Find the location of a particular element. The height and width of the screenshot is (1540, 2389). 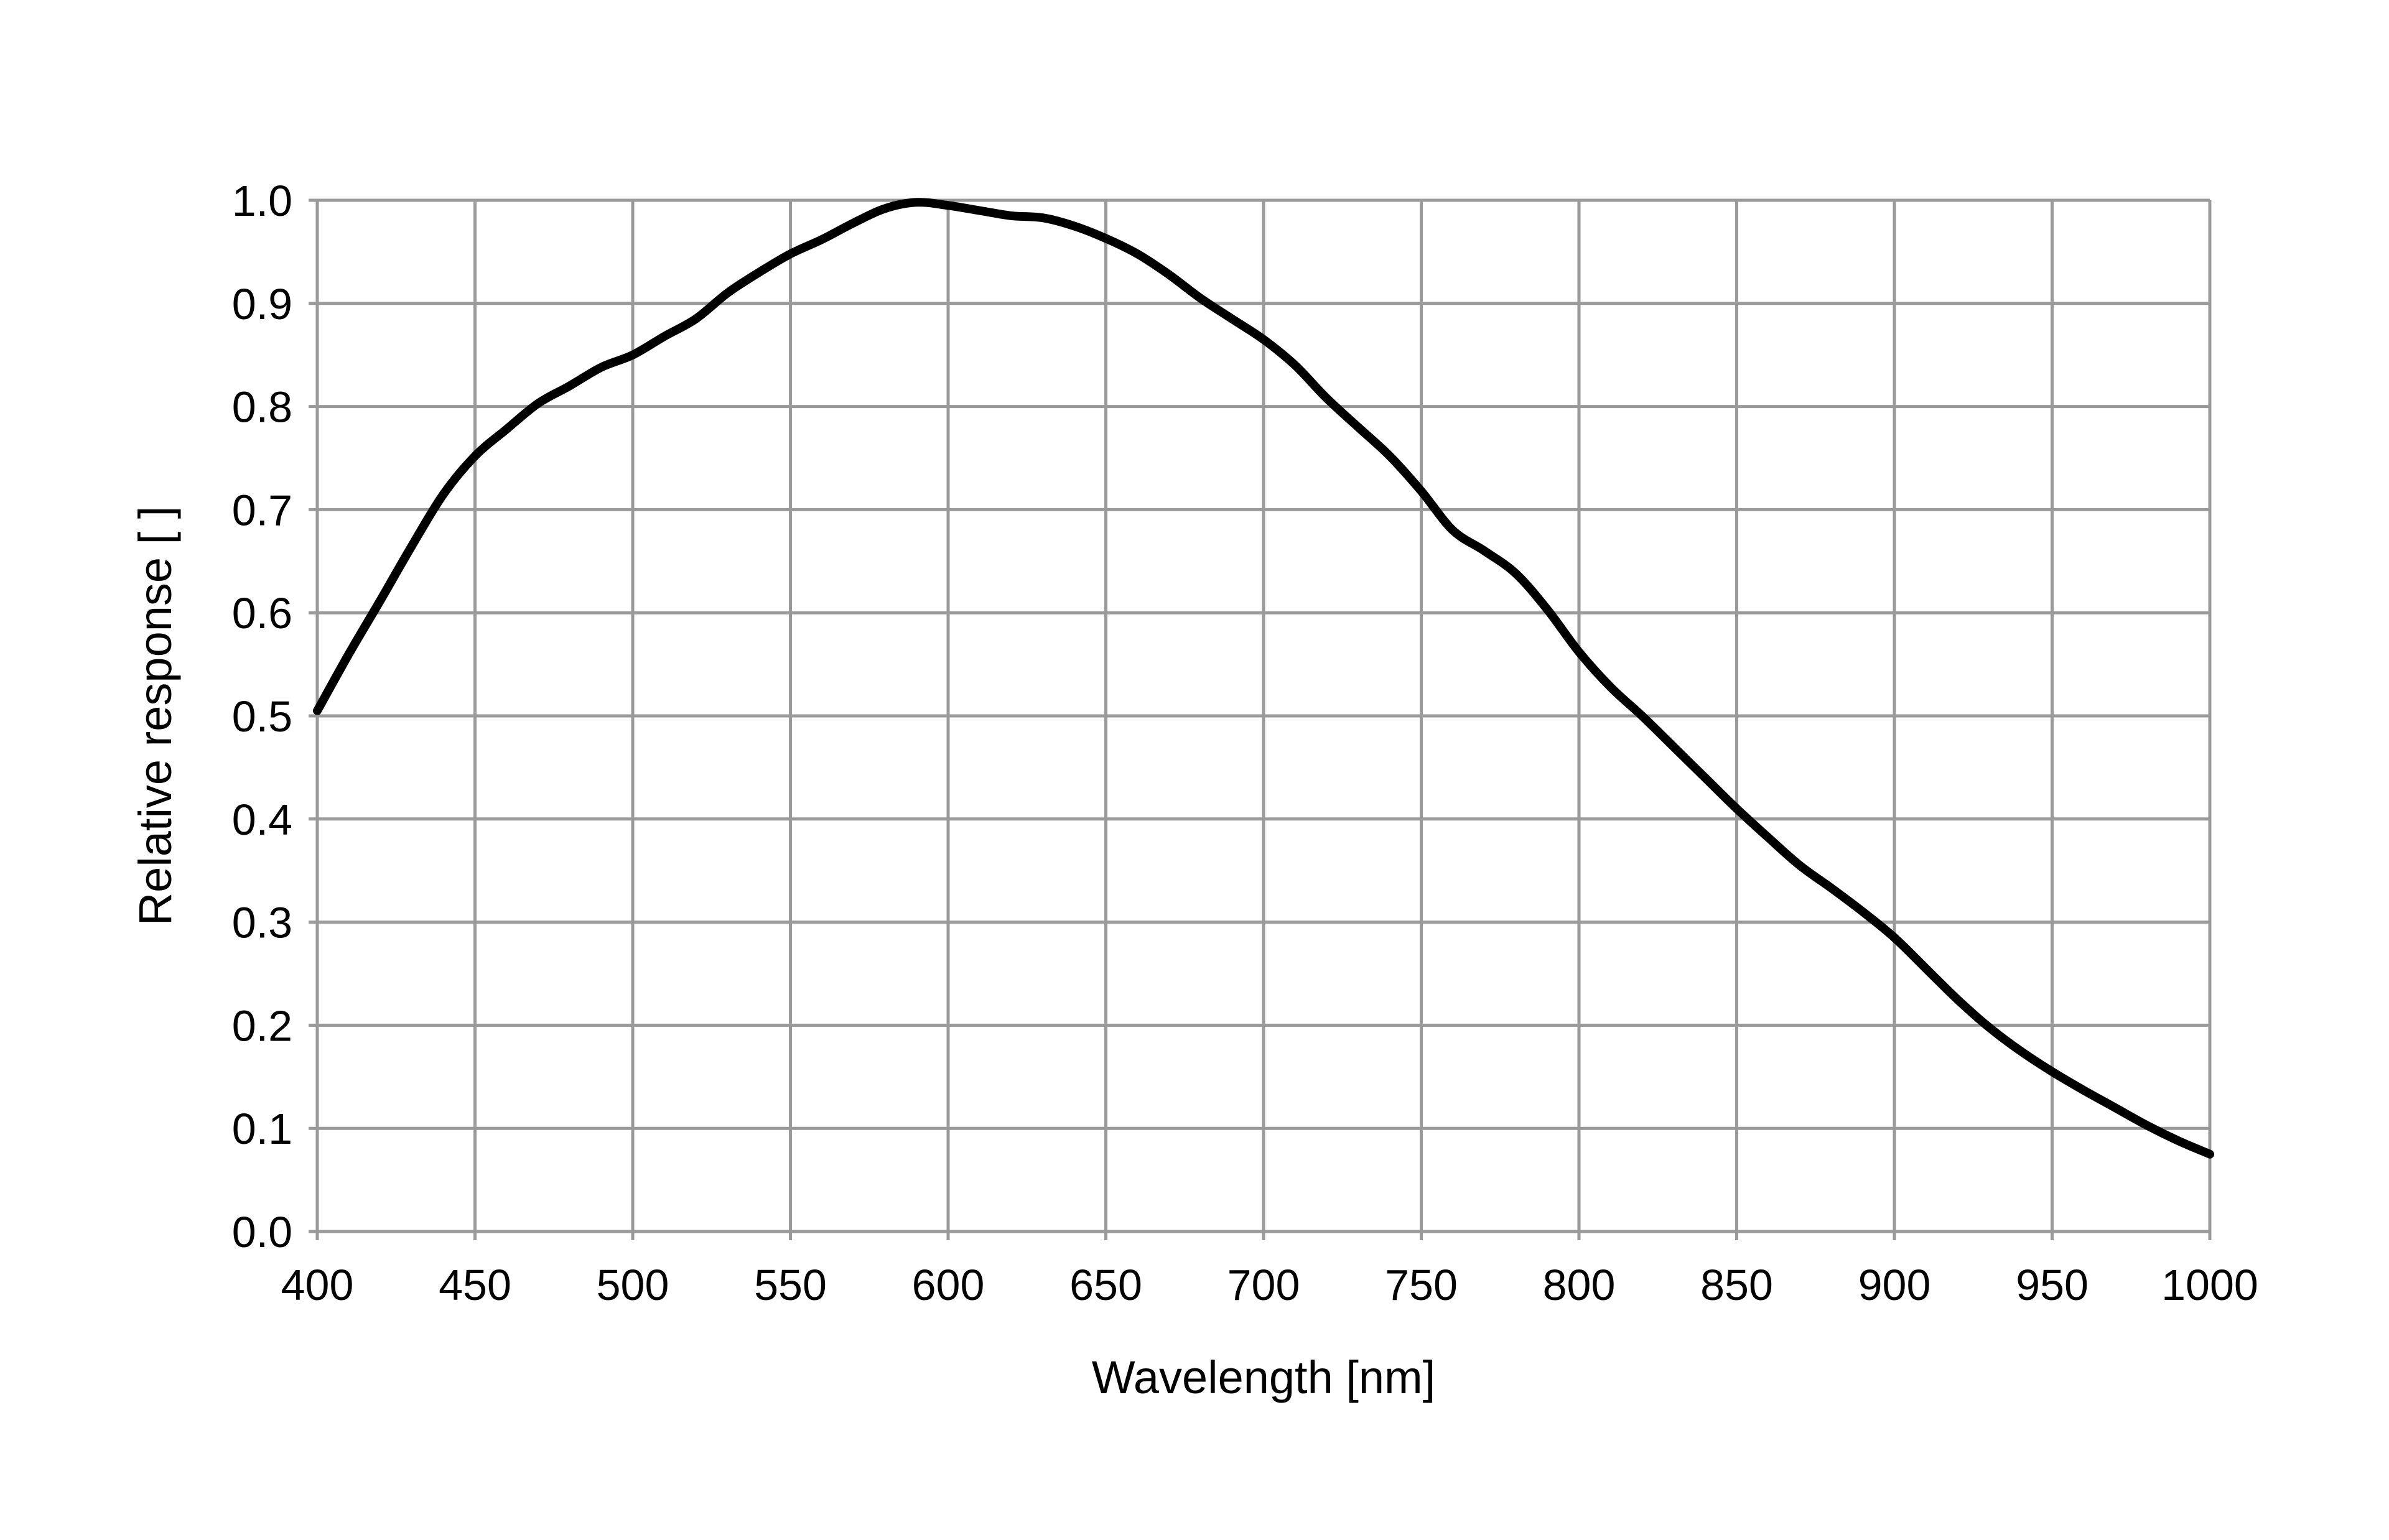

y-axis-title: Relative response [ ] is located at coordinates (155, 716).